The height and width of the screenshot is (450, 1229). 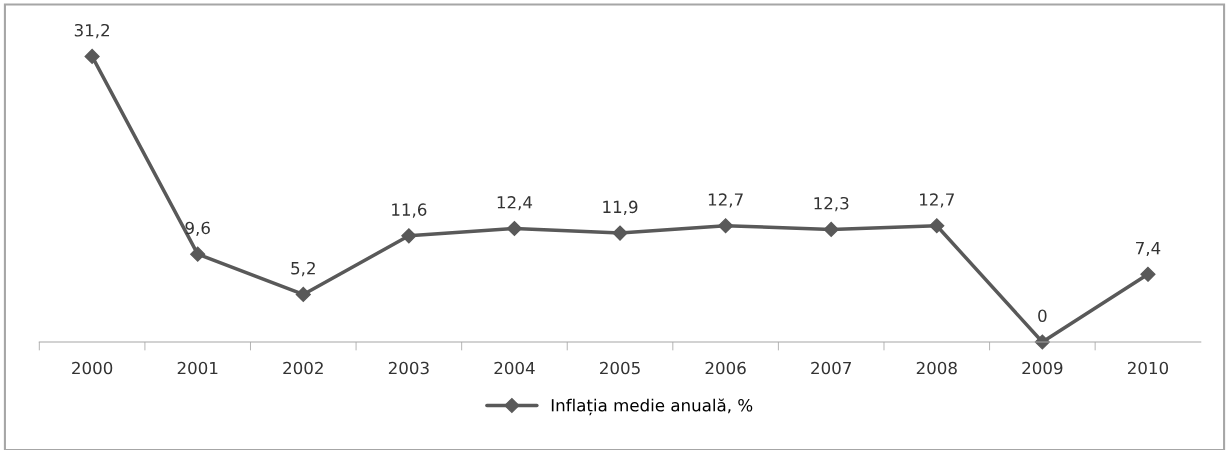 I want to click on x-tick-label: 2005, so click(x=620, y=368).